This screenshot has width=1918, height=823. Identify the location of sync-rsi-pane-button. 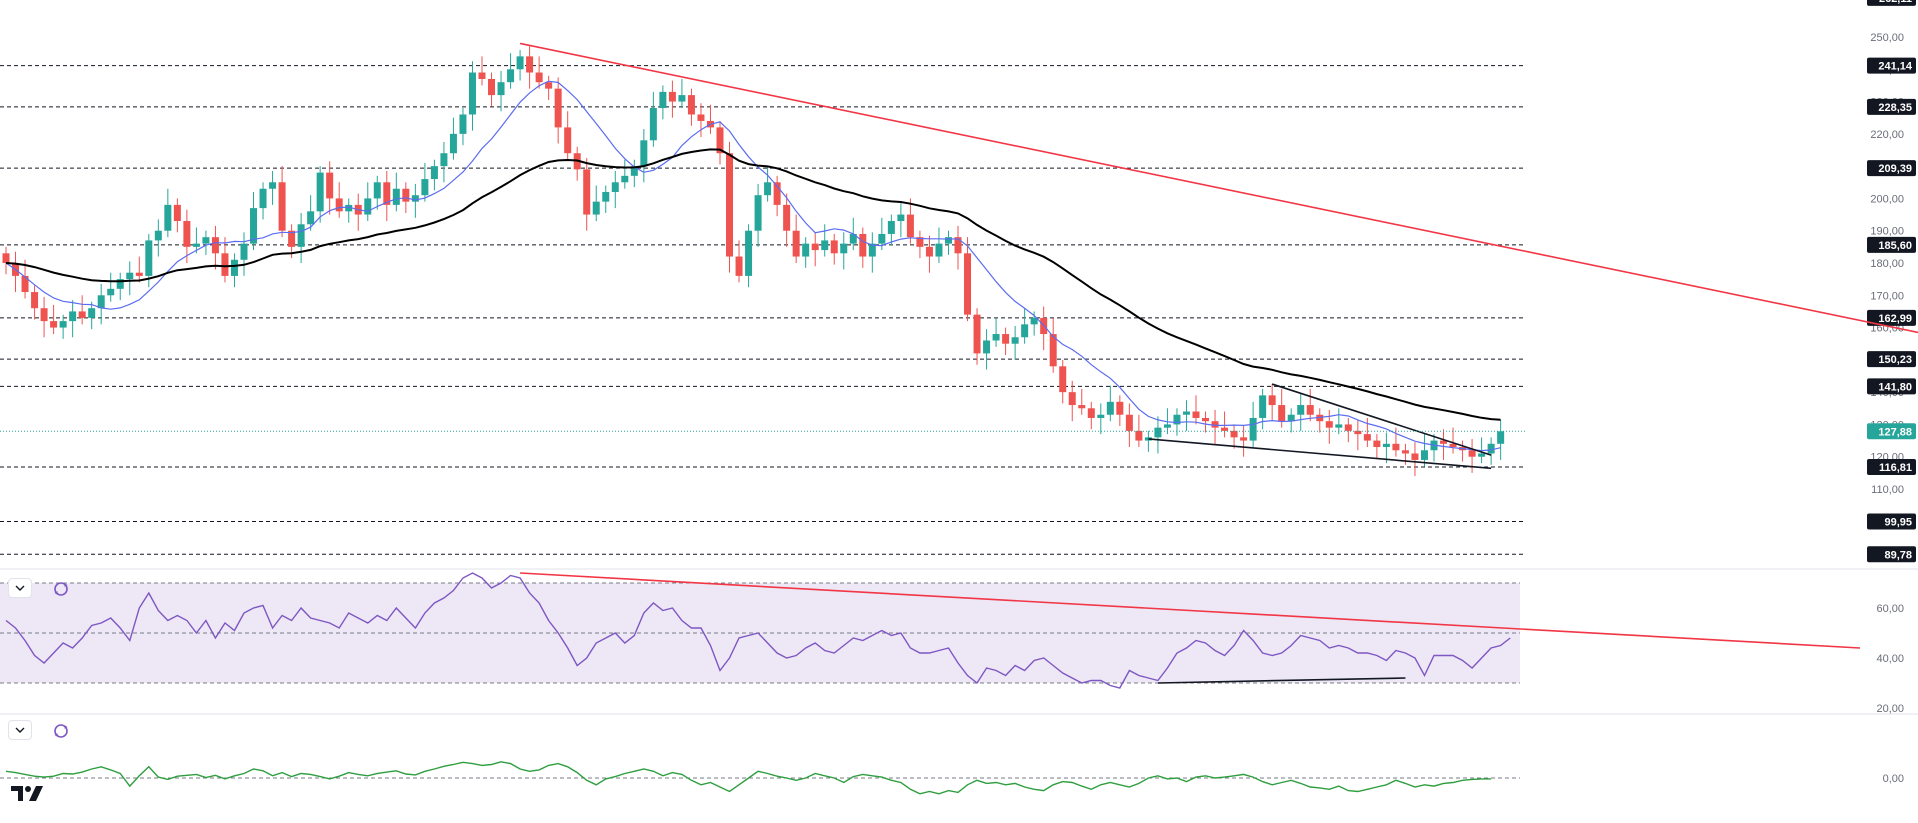
(61, 589).